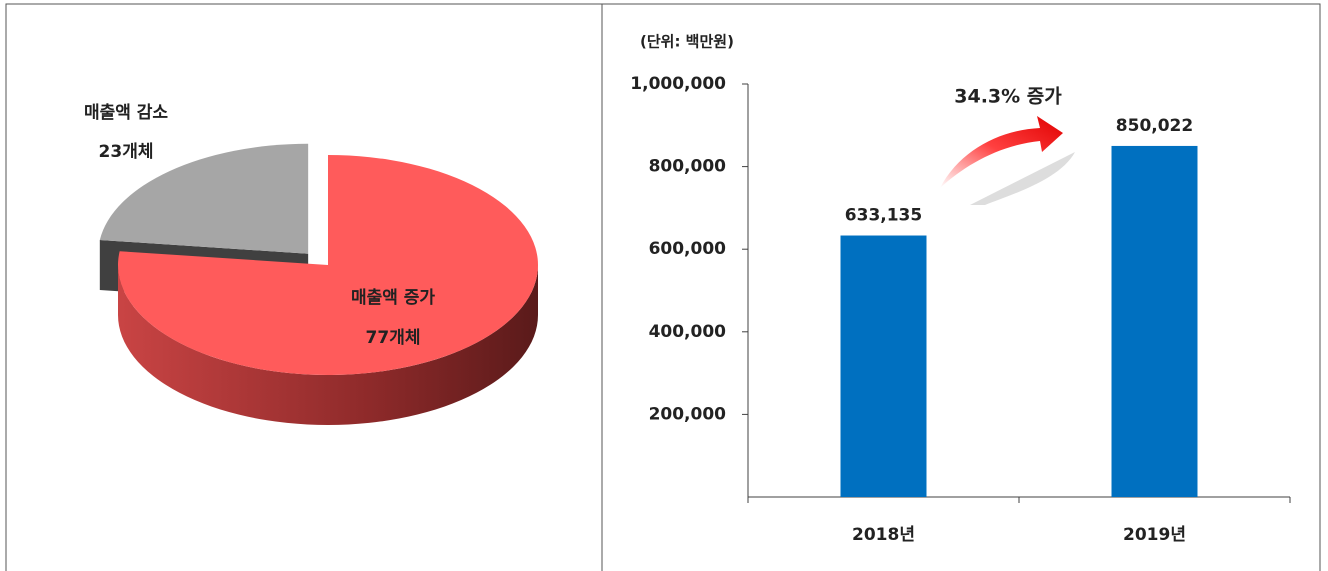  Describe the element at coordinates (393, 298) in the screenshot. I see `slice-label: 매출액 증가` at that location.